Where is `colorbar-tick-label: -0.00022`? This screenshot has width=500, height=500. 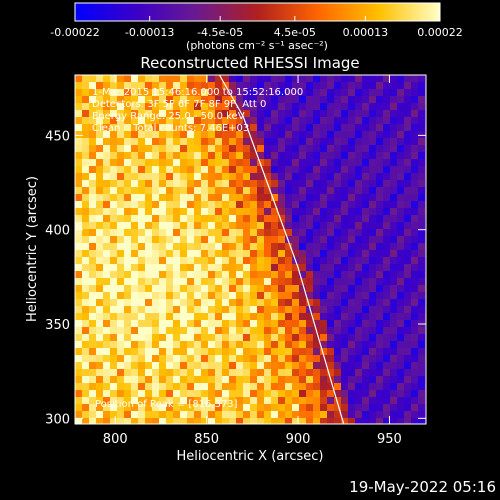 colorbar-tick-label: -0.00022 is located at coordinates (74, 32).